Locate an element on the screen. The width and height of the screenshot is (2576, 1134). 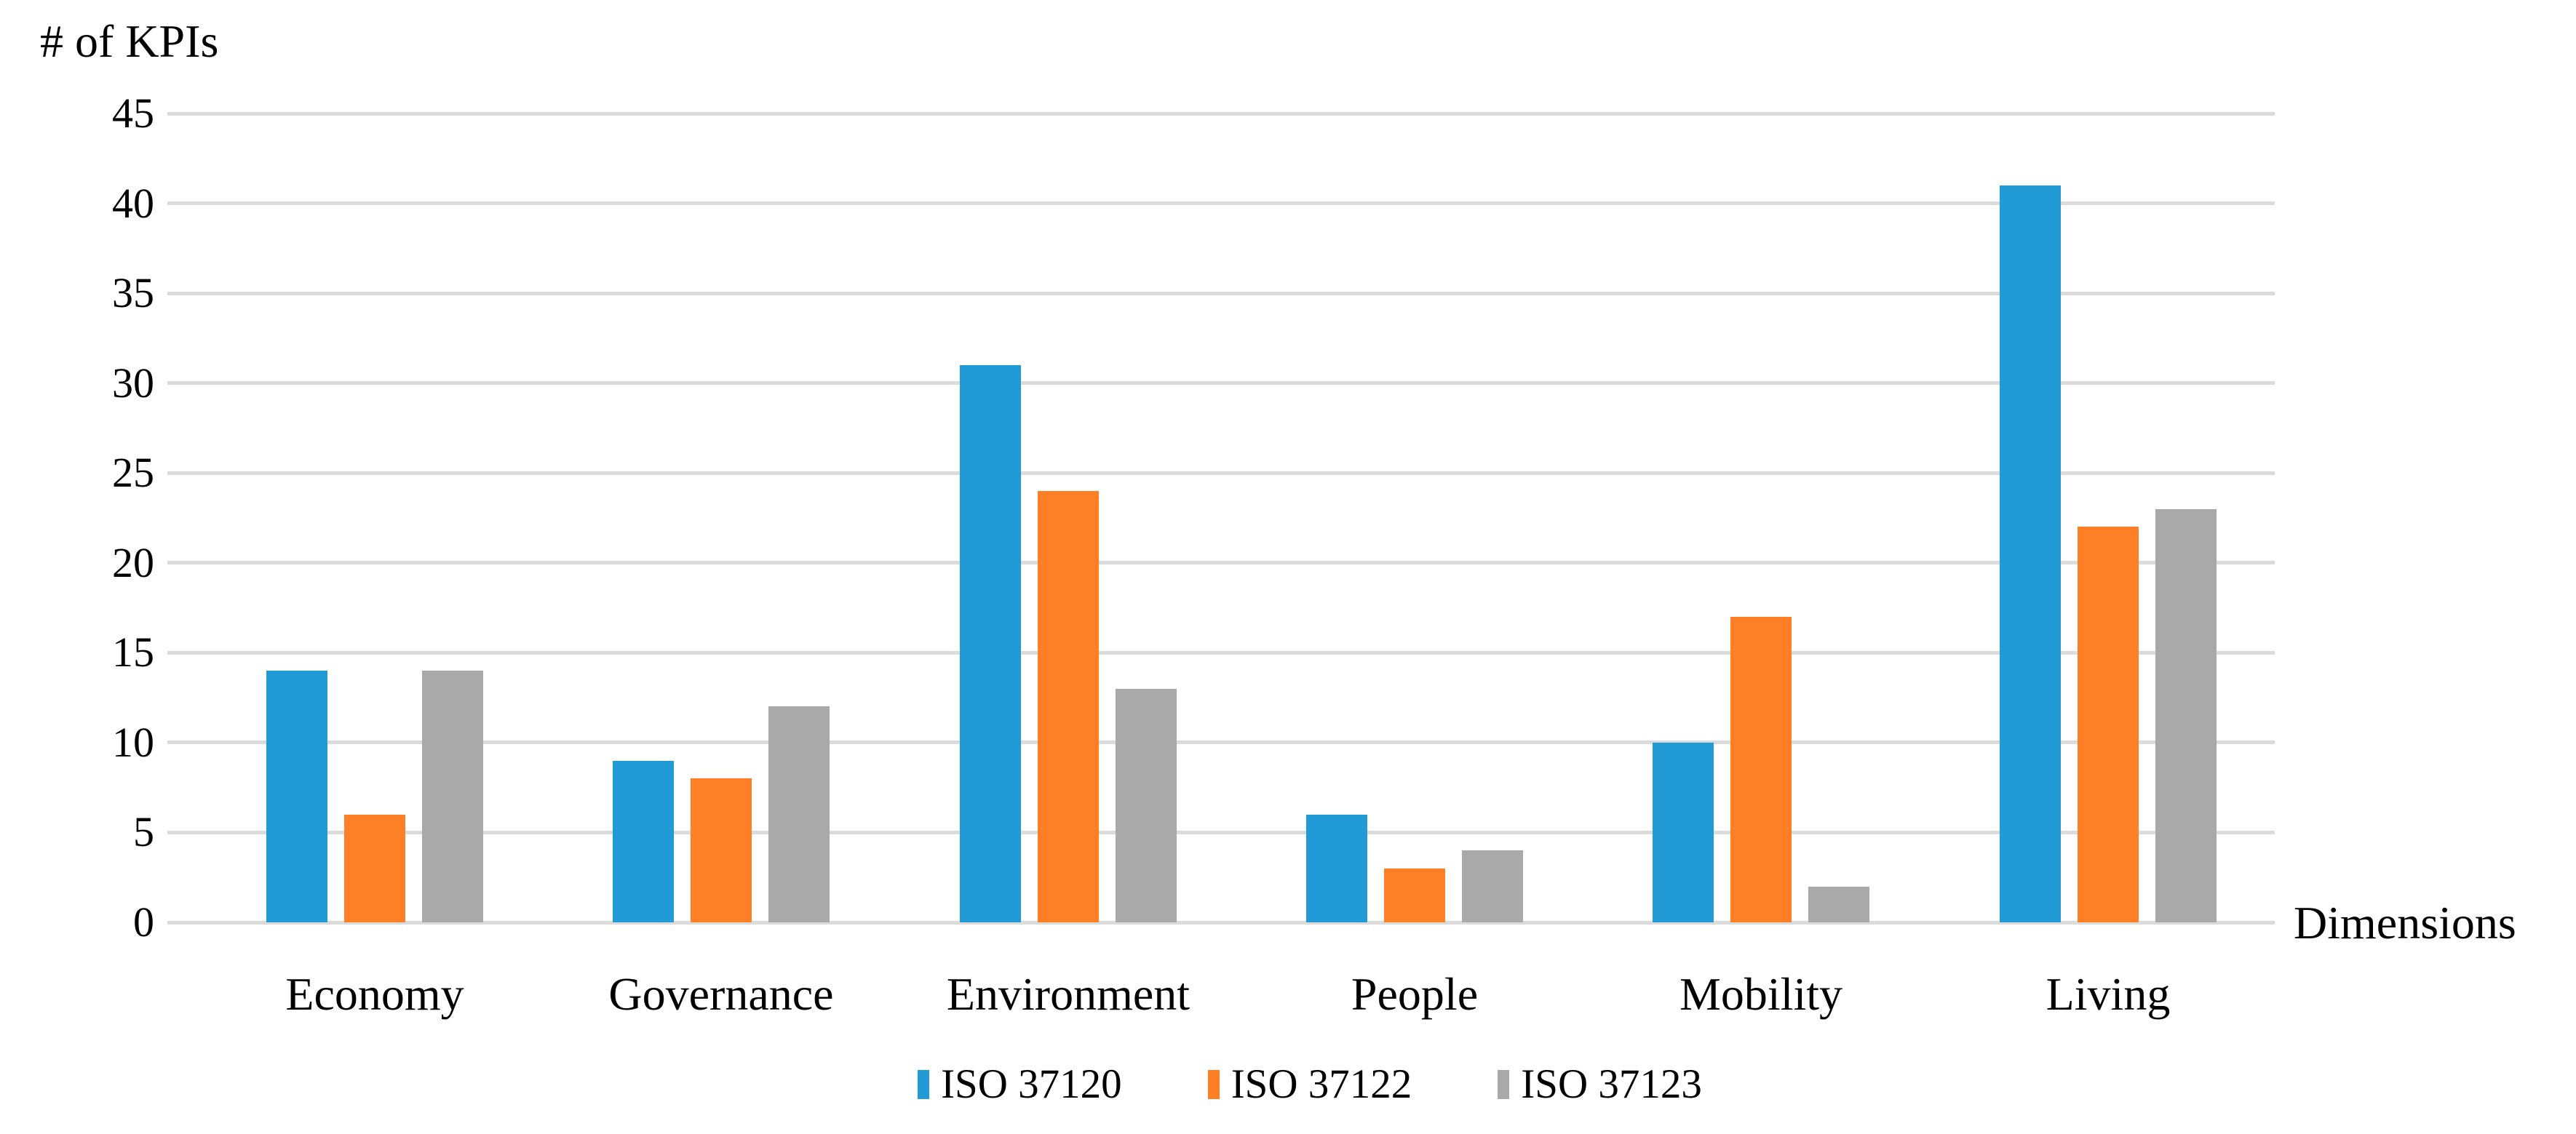
bar-iso-37122-people is located at coordinates (1414, 895).